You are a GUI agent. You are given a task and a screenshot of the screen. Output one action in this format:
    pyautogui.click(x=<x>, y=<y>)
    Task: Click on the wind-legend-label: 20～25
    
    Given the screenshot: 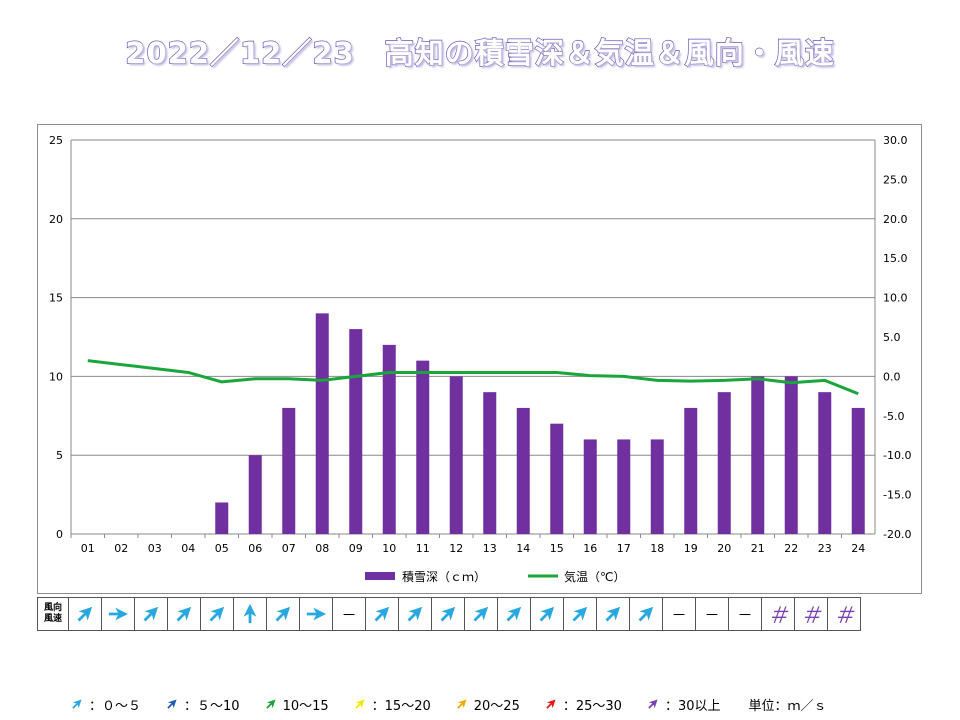 What is the action you would take?
    pyautogui.click(x=496, y=706)
    